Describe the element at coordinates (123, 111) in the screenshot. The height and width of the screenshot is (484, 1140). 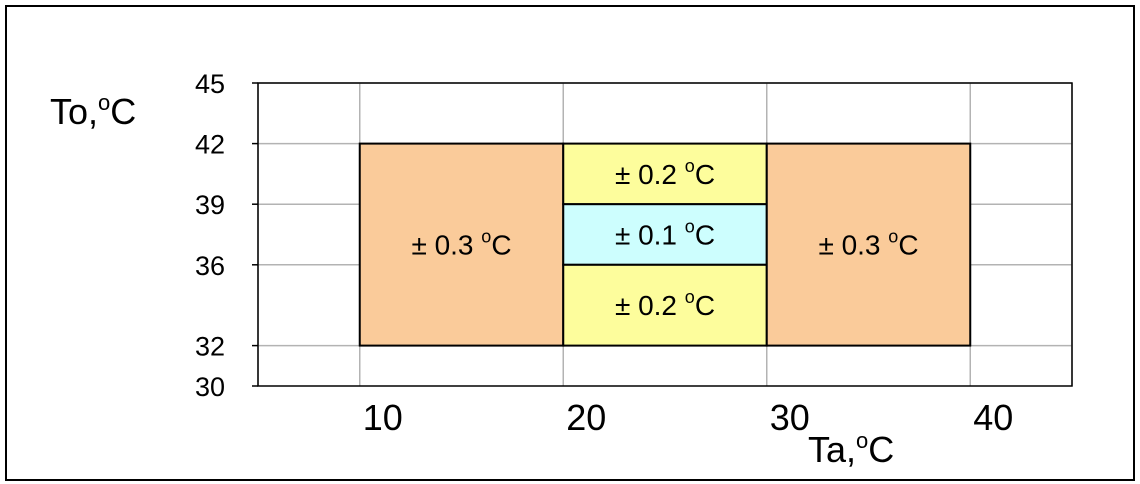
I see `y-axis-label-unit: C` at that location.